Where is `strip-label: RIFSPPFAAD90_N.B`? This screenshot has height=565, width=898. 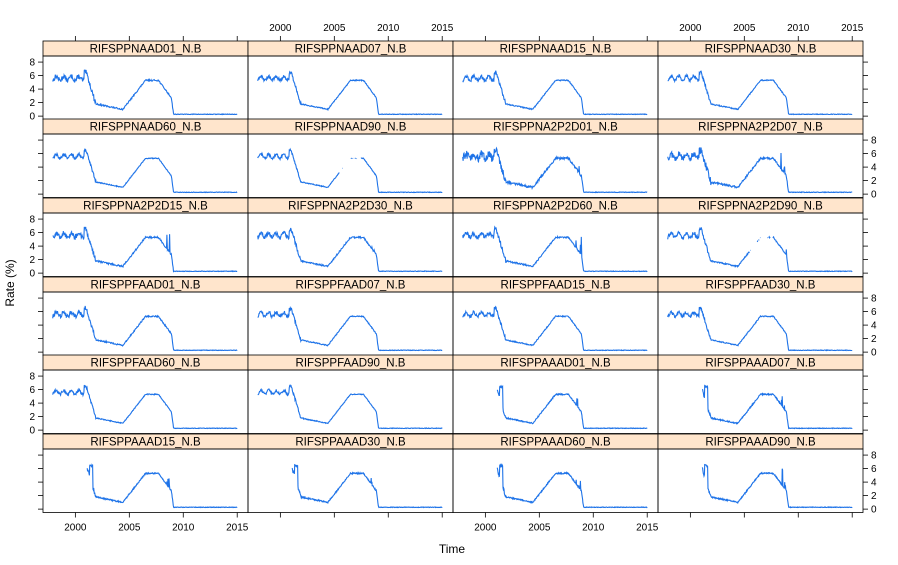 strip-label: RIFSPPFAAD90_N.B is located at coordinates (351, 364).